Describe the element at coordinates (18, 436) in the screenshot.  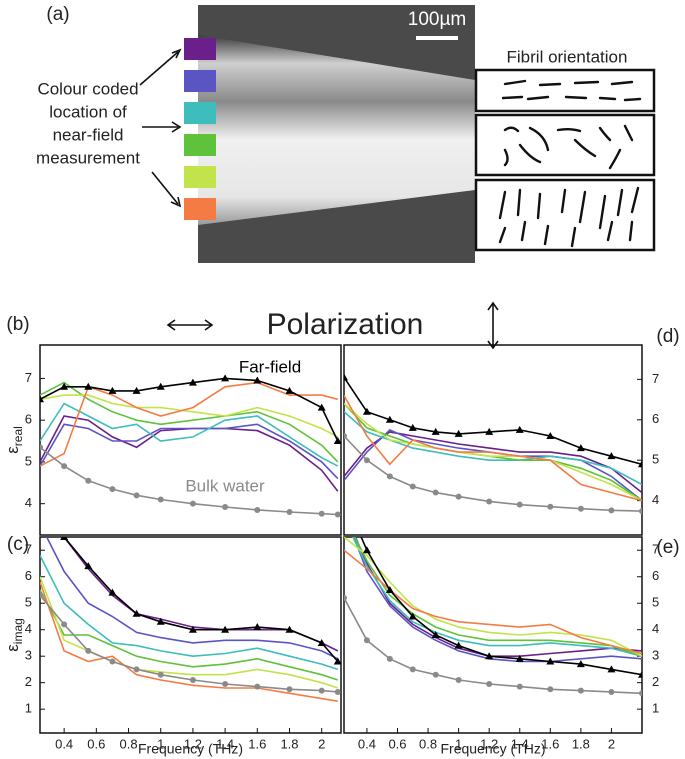
I see `y-axis-subscript: real` at that location.